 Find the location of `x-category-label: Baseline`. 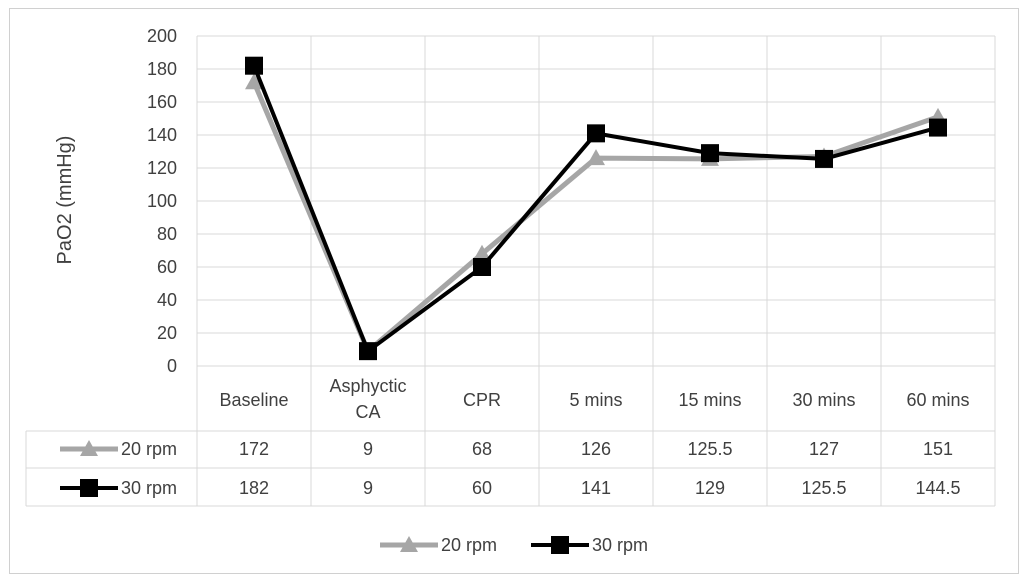

x-category-label: Baseline is located at coordinates (253, 400).